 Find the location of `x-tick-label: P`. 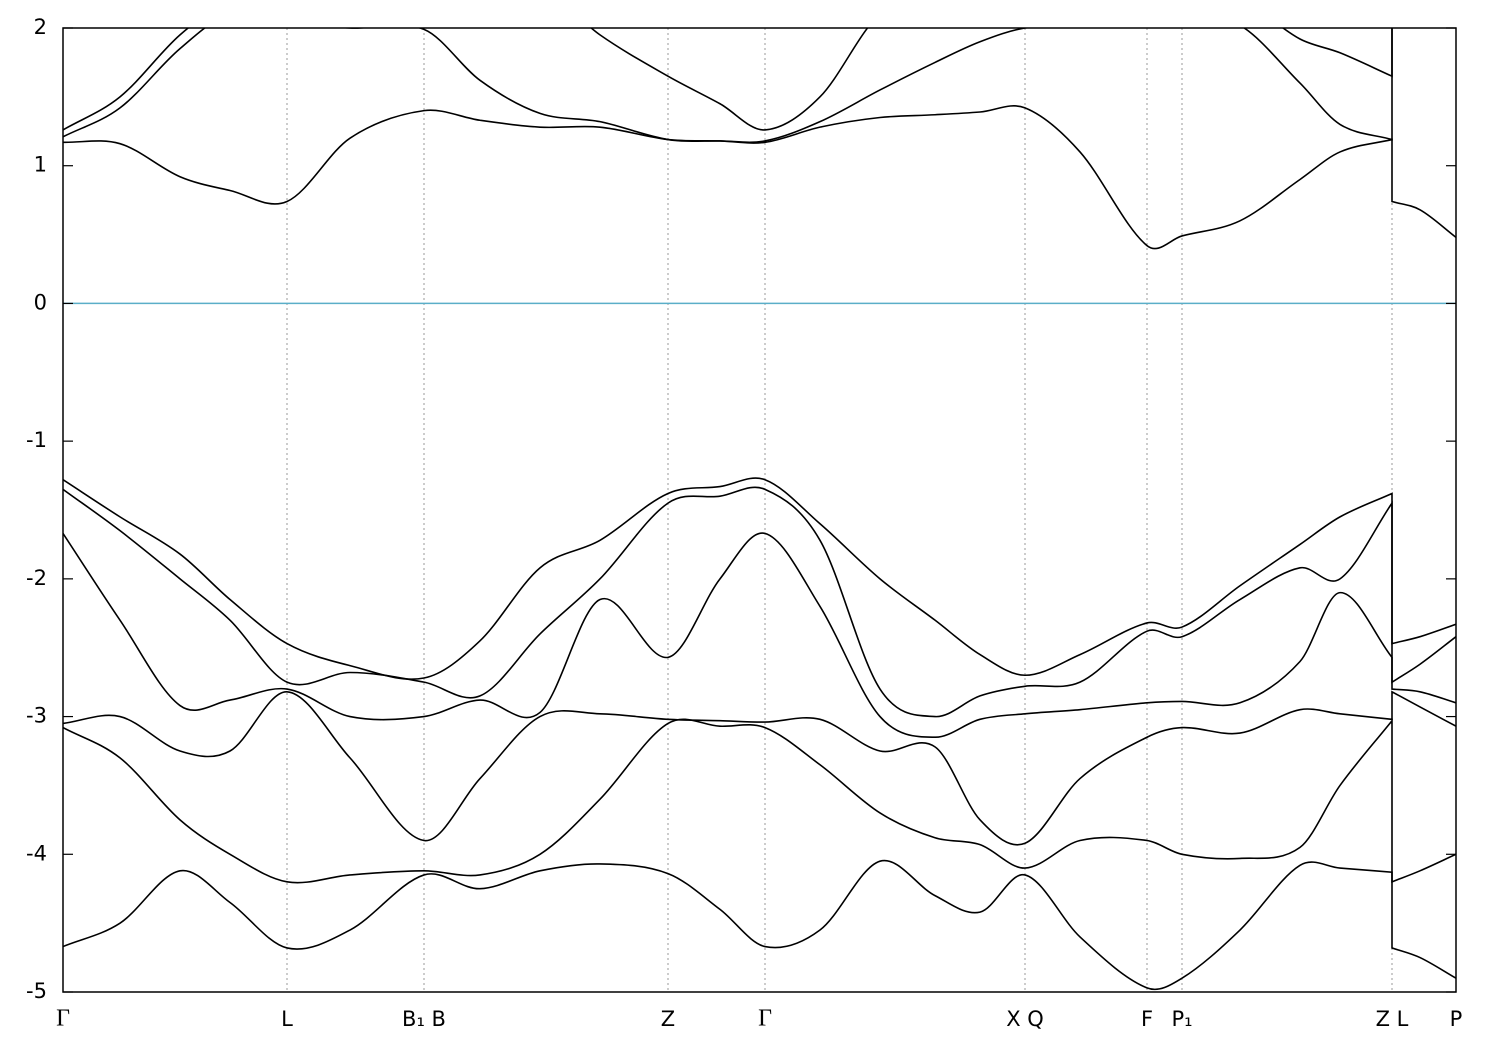

x-tick-label: P is located at coordinates (1456, 1019).